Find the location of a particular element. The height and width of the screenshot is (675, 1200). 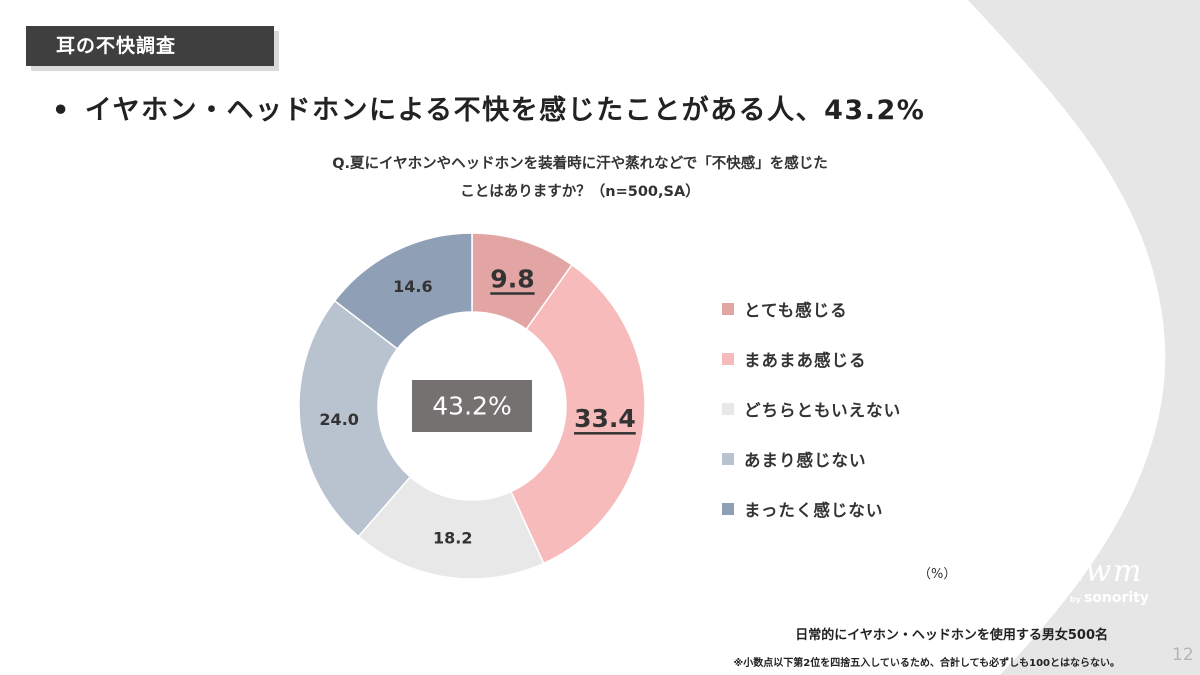

legend-label: まったく感じない is located at coordinates (814, 510).